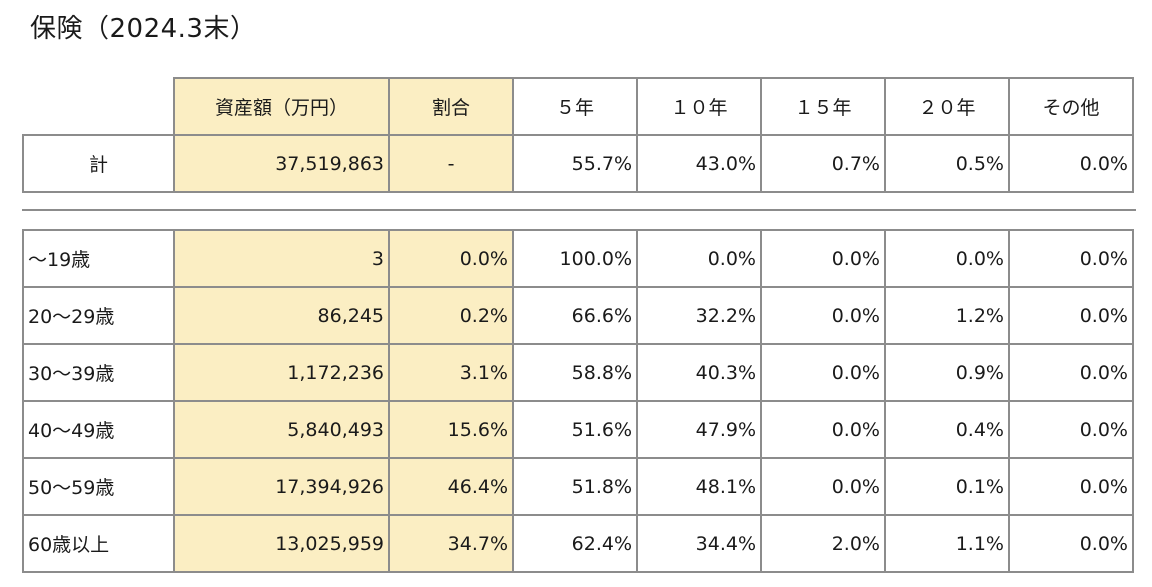 The height and width of the screenshot is (587, 1152). What do you see at coordinates (947, 372) in the screenshot?
I see `row-20y: 0.9%` at bounding box center [947, 372].